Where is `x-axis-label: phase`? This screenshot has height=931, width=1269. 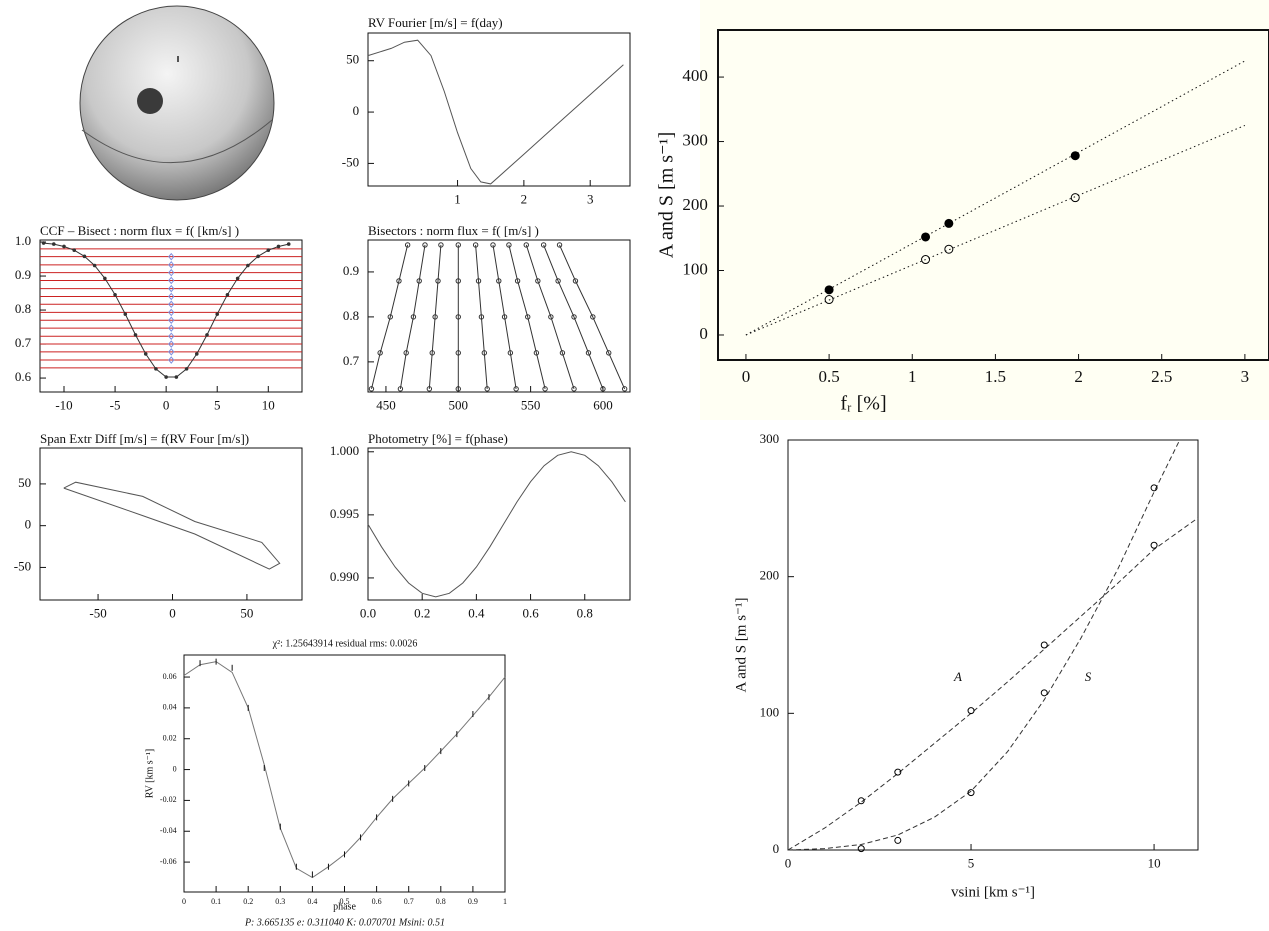
x-axis-label: phase is located at coordinates (344, 906).